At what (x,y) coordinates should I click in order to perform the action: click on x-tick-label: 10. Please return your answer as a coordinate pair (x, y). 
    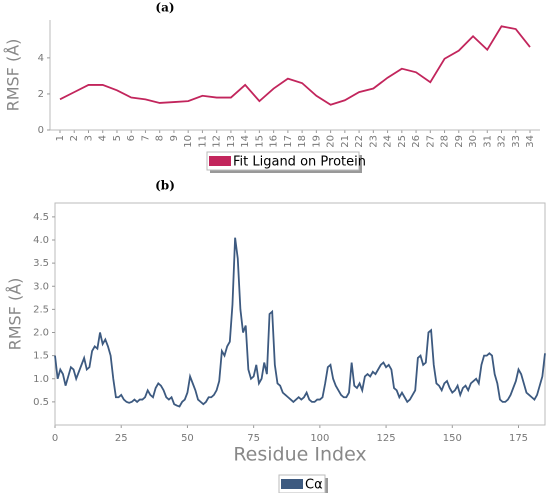
    Looking at the image, I should click on (188, 141).